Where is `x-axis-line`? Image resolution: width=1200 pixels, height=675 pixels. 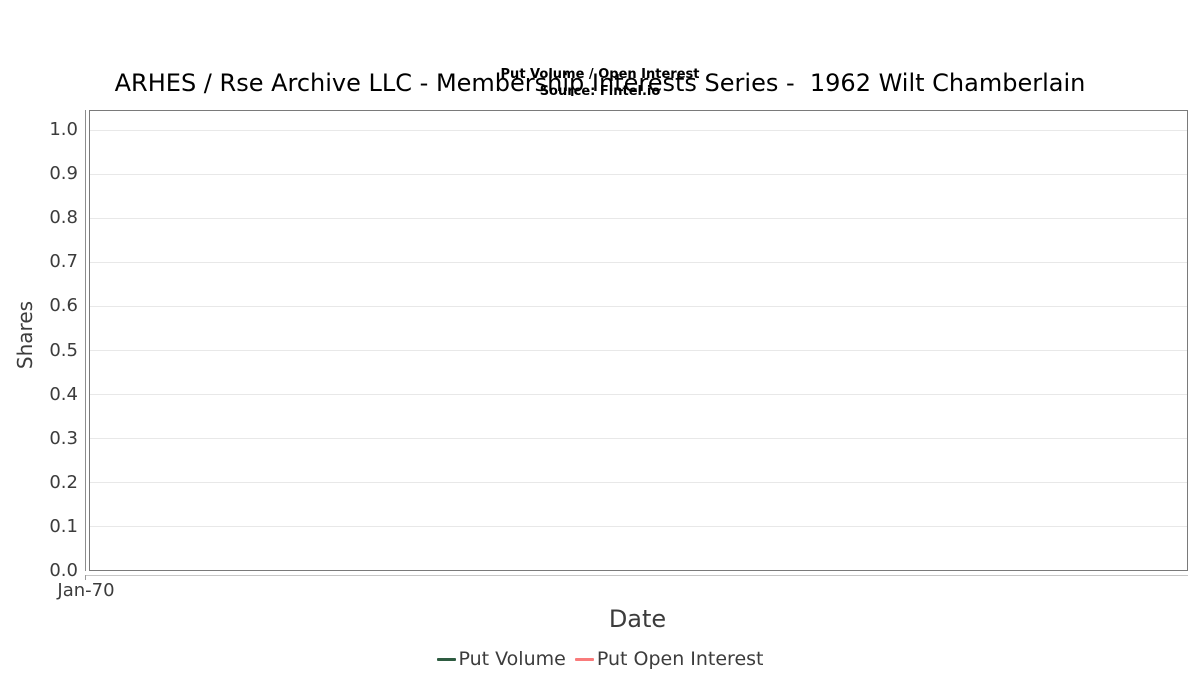 x-axis-line is located at coordinates (636, 575).